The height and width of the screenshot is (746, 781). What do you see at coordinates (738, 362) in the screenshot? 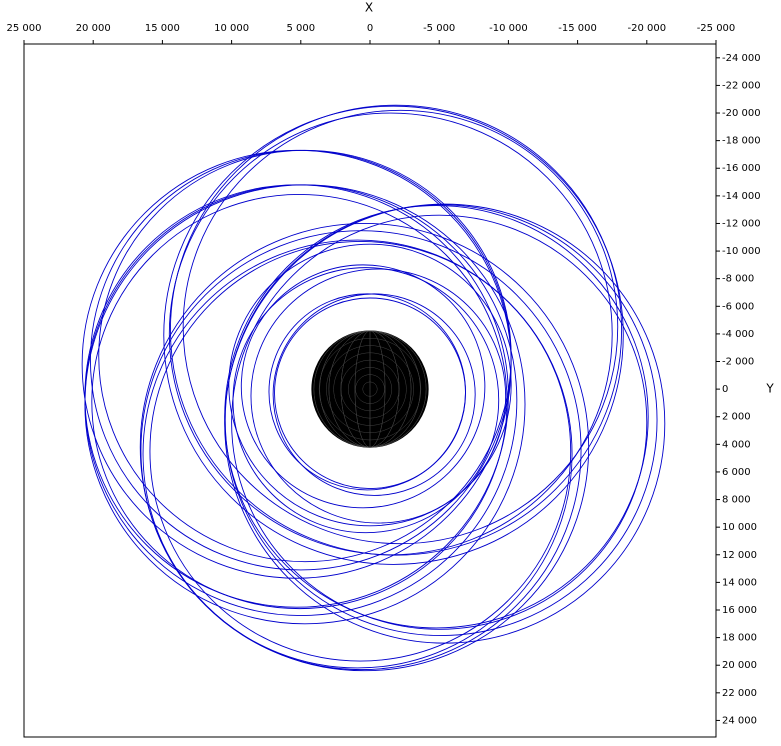
I see `y-tick-label: -2 000` at bounding box center [738, 362].